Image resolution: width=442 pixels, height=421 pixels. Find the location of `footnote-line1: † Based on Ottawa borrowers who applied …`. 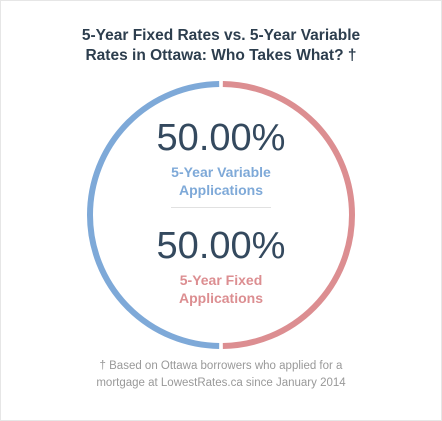

footnote-line1: † Based on Ottawa borrowers who applied … is located at coordinates (221, 366).